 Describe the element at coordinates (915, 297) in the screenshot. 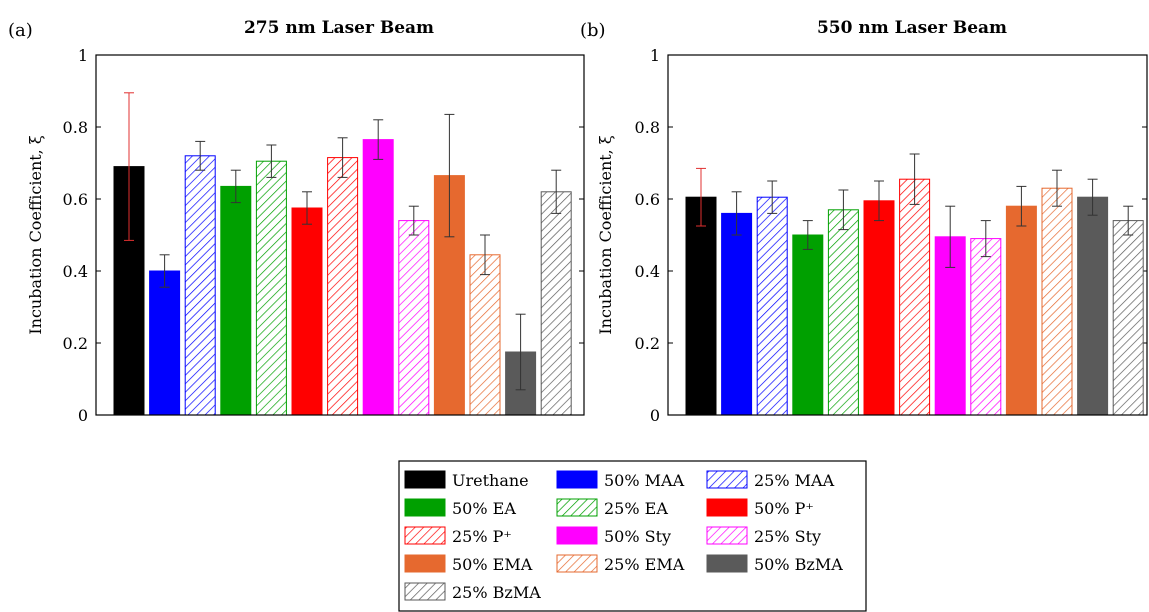

I see `bar: 25% P⁺: 0.655` at that location.